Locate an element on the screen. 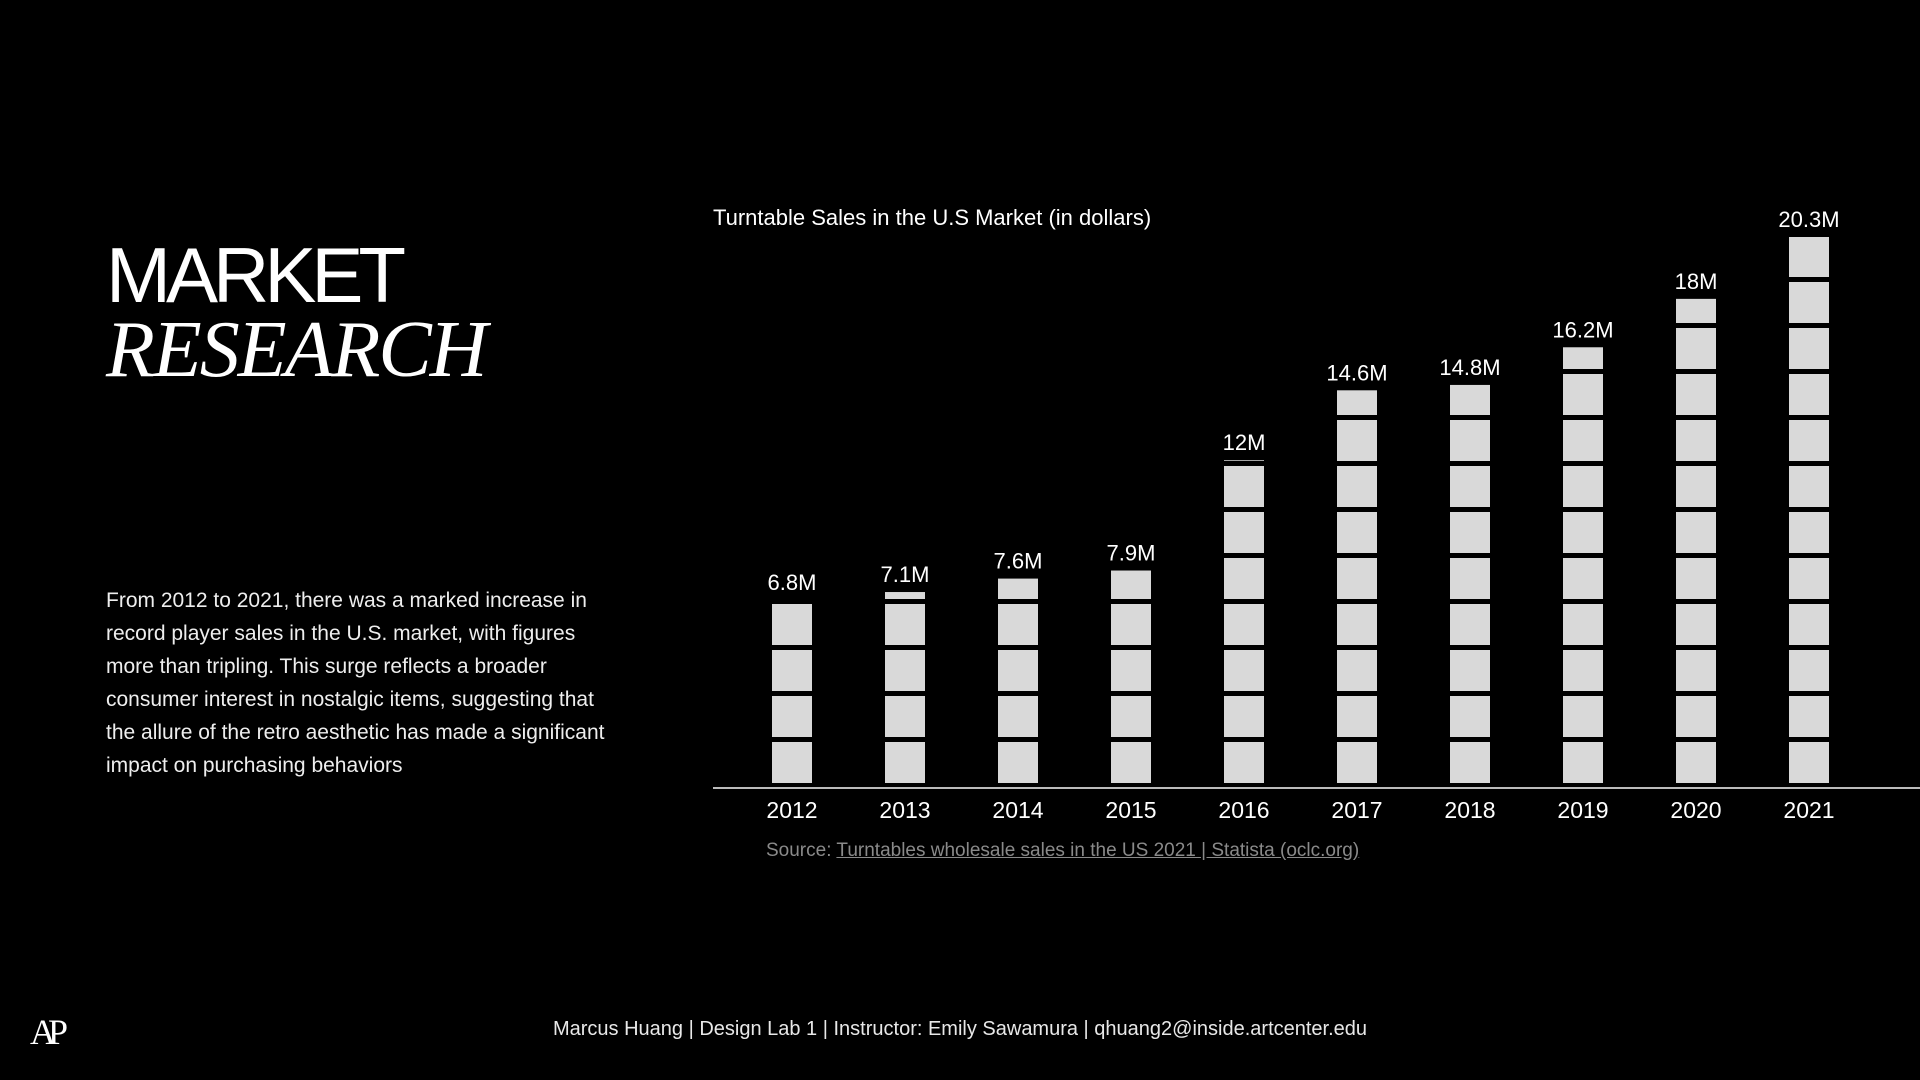  data-label: 7.6M is located at coordinates (1018, 561).